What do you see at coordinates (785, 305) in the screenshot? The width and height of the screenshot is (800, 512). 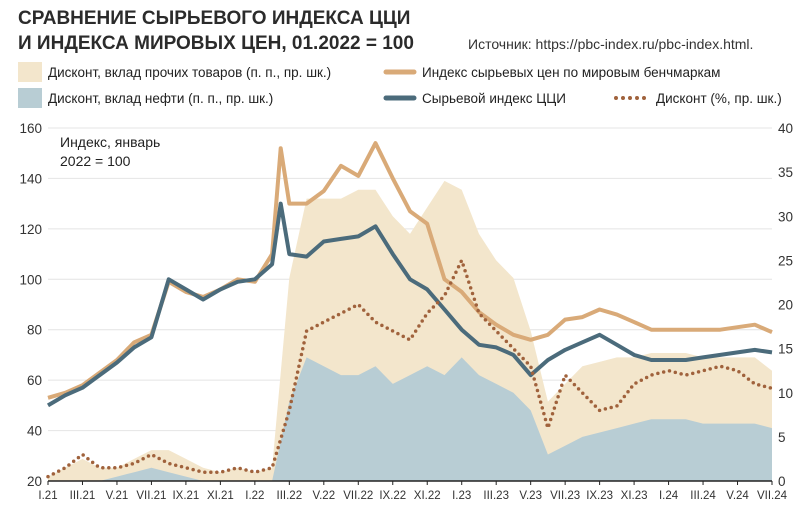 I see `y-right-tick-label: 20` at bounding box center [785, 305].